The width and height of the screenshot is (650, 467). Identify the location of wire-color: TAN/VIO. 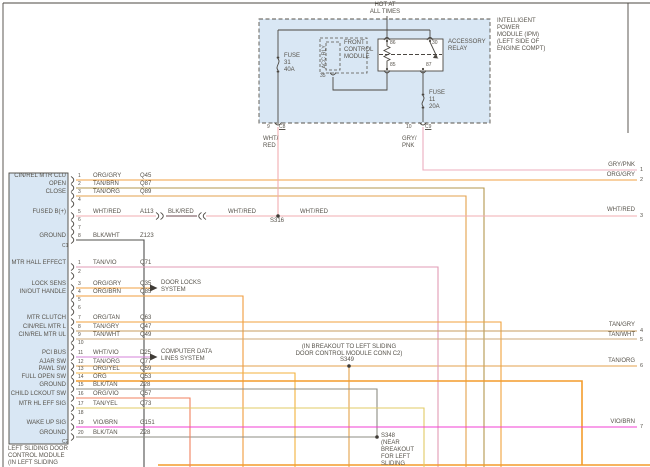
(105, 263).